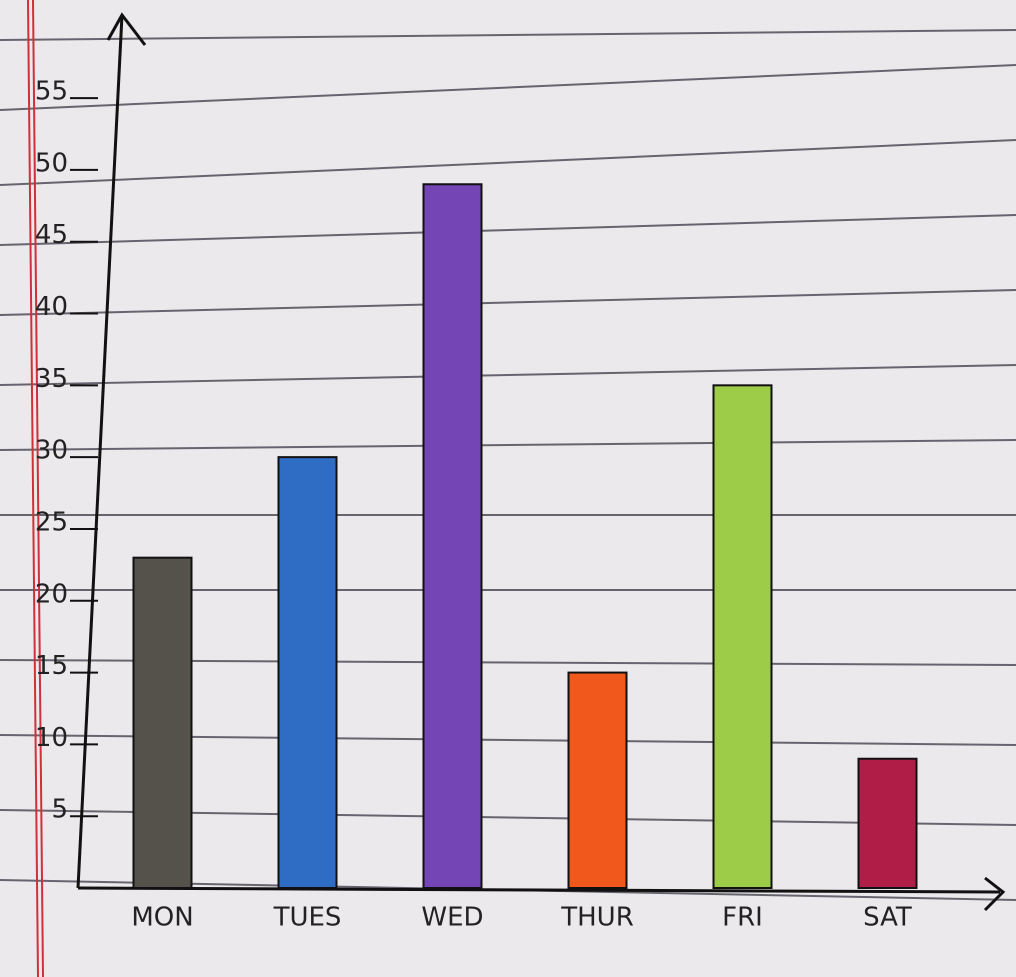 The height and width of the screenshot is (977, 1016). What do you see at coordinates (51, 522) in the screenshot?
I see `y-tick-label: 25` at bounding box center [51, 522].